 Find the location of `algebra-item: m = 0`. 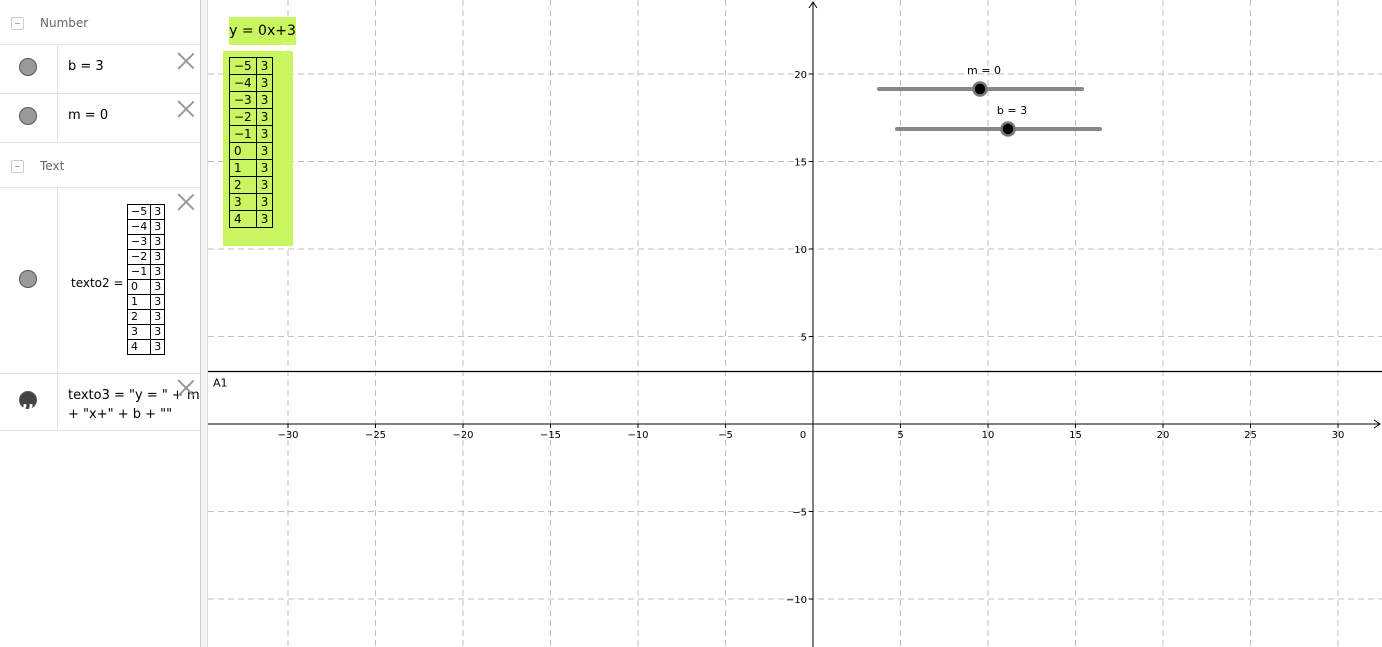

algebra-item: m = 0 is located at coordinates (100, 118).